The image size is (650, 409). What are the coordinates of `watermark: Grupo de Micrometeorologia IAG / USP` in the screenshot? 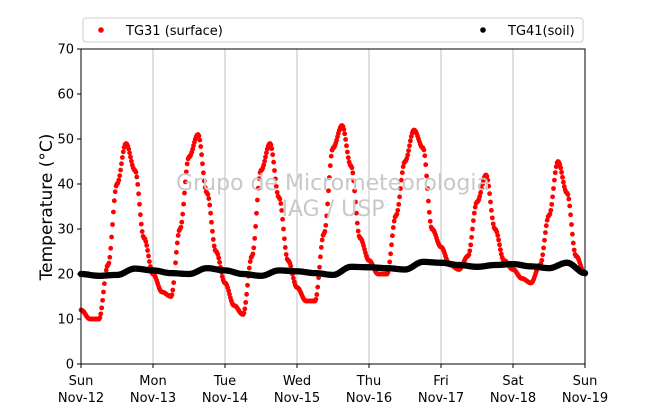 It's located at (333, 196).